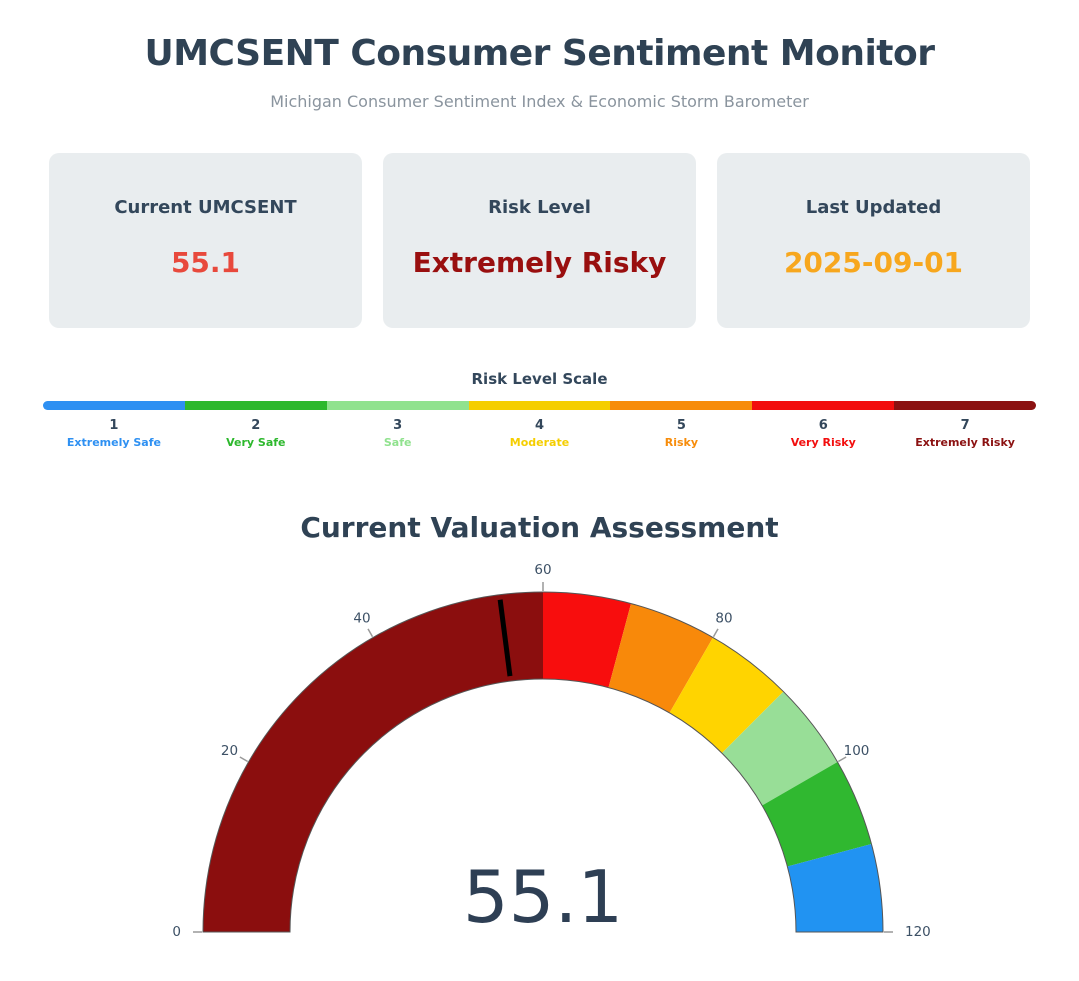 This screenshot has height=981, width=1079. I want to click on card-value-current-umcsent: 55.1, so click(205, 262).